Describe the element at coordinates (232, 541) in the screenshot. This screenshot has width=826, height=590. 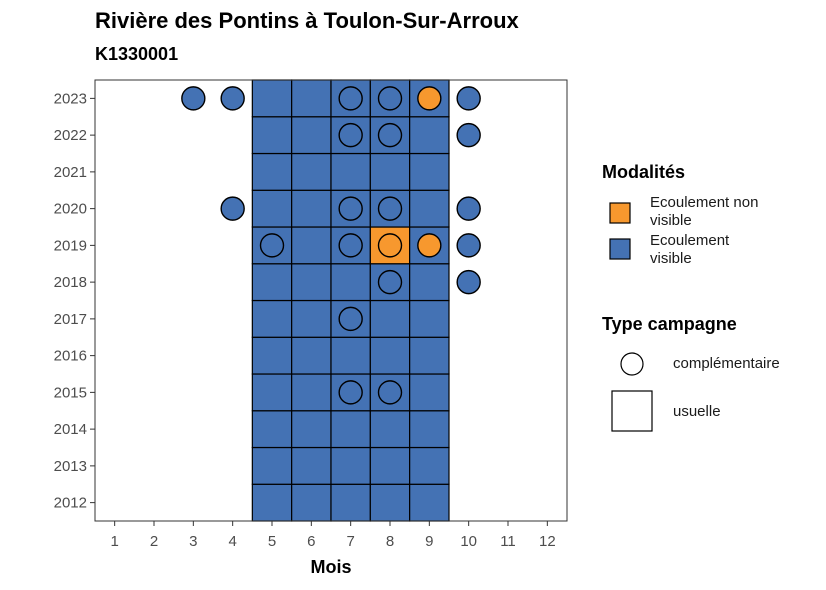
I see `x-tick-label-4: 4` at that location.